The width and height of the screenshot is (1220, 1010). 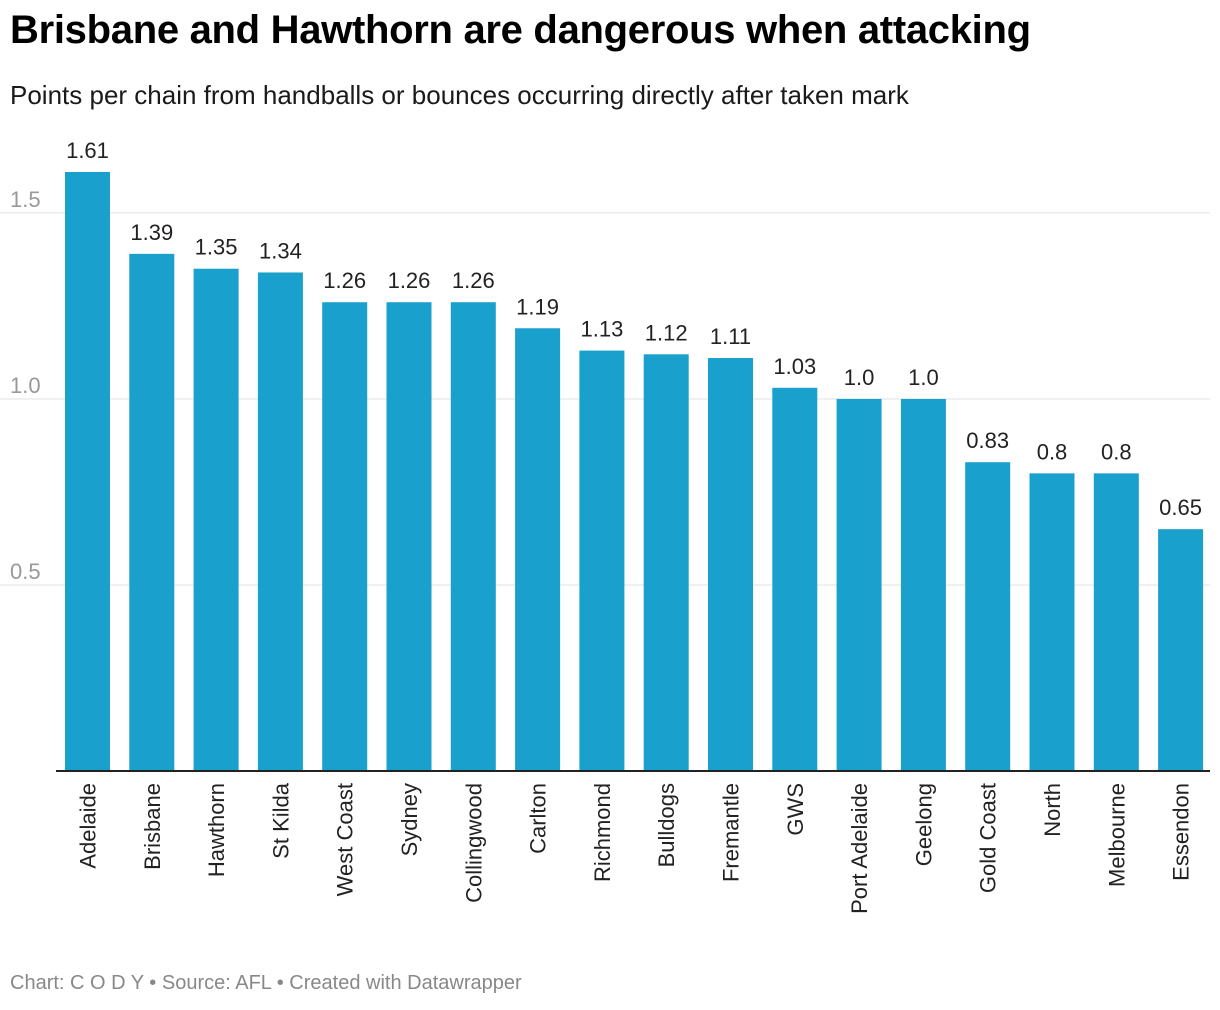 What do you see at coordinates (1180, 507) in the screenshot?
I see `bar-value-label: 0.65` at bounding box center [1180, 507].